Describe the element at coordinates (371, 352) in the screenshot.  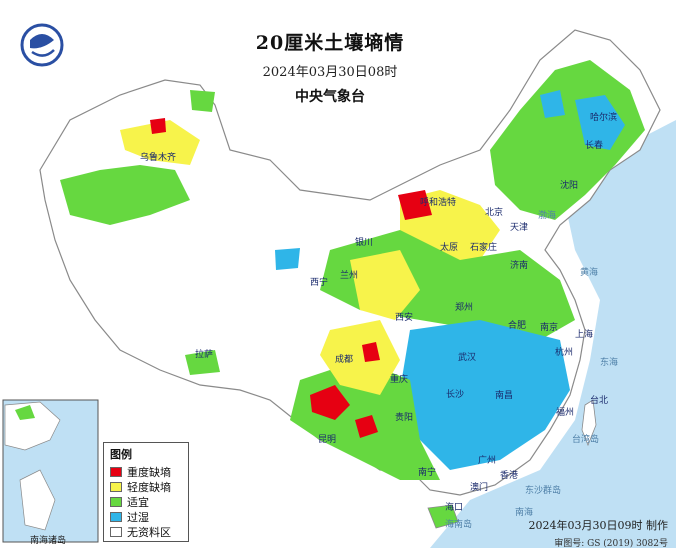
I see `patch-severe-sichuan` at that location.